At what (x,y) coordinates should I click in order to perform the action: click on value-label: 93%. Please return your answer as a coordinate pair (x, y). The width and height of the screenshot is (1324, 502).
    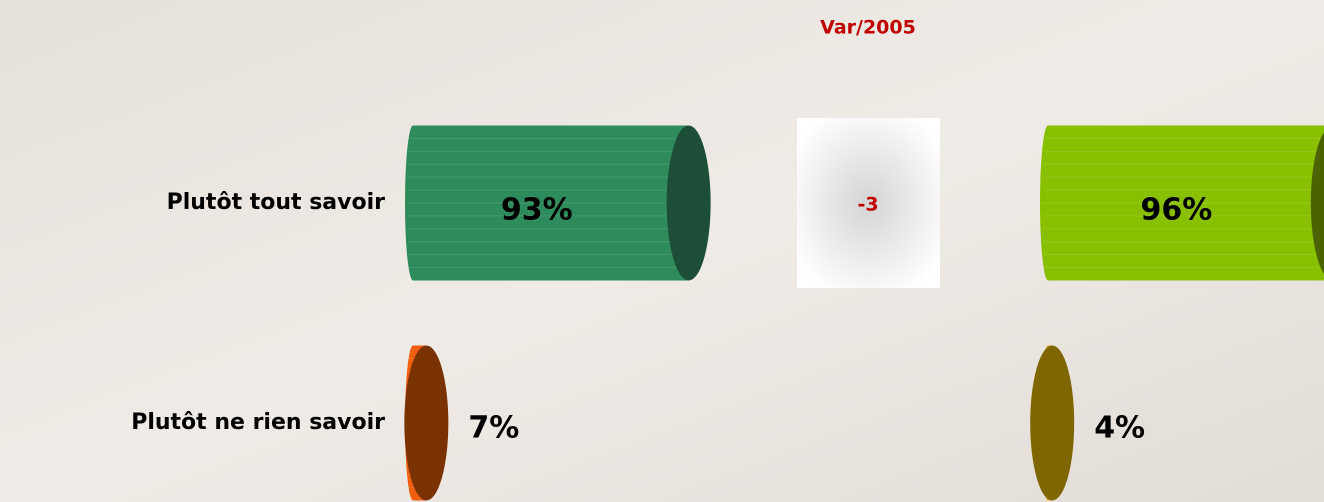
    Looking at the image, I should click on (537, 210).